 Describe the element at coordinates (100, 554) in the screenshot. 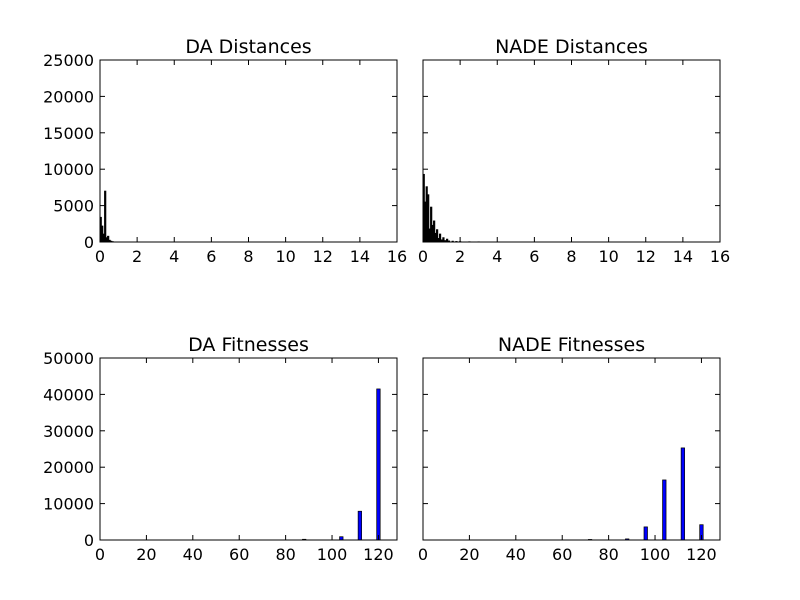

I see `da-fitnesses-x-tick-label: 0` at that location.